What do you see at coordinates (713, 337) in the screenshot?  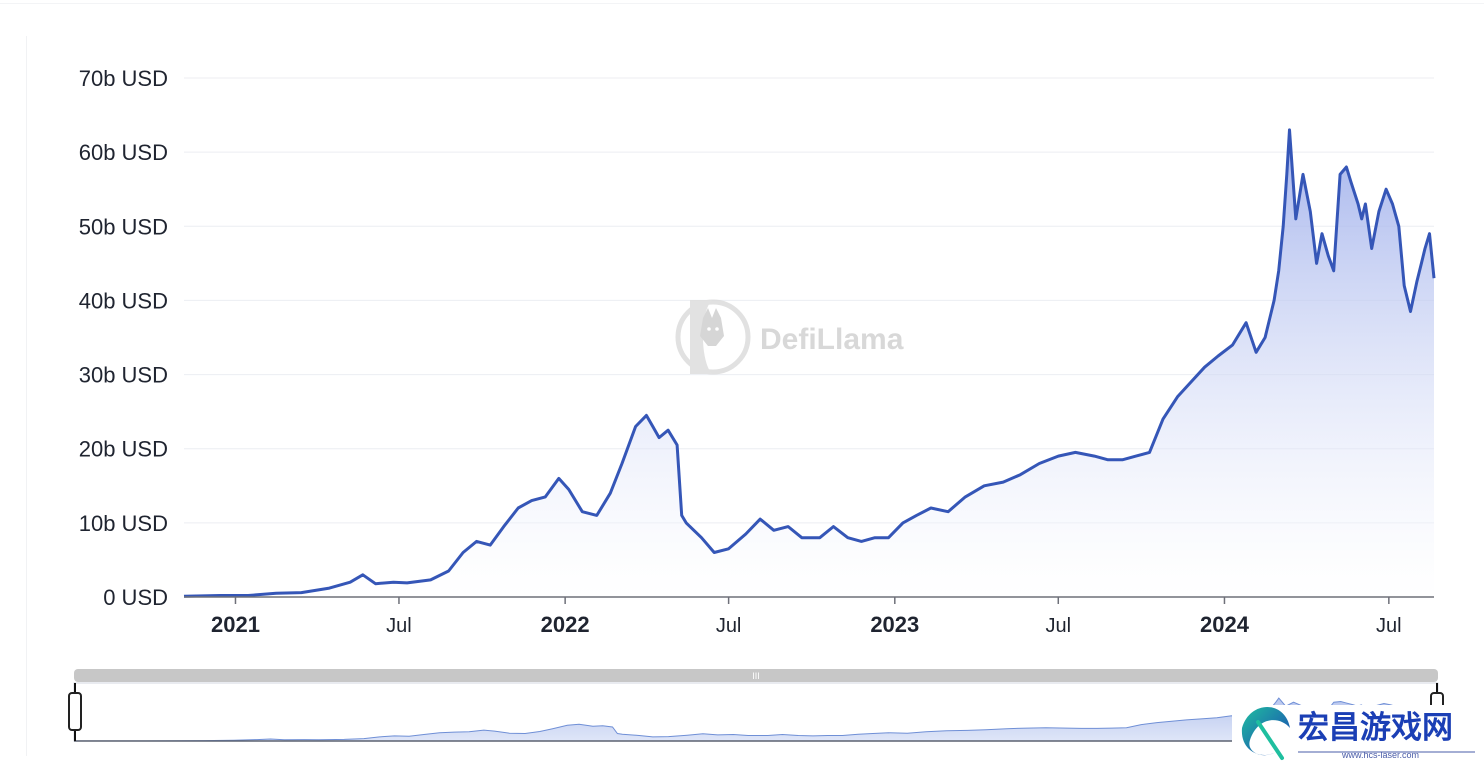 I see `llama-logo-icon` at bounding box center [713, 337].